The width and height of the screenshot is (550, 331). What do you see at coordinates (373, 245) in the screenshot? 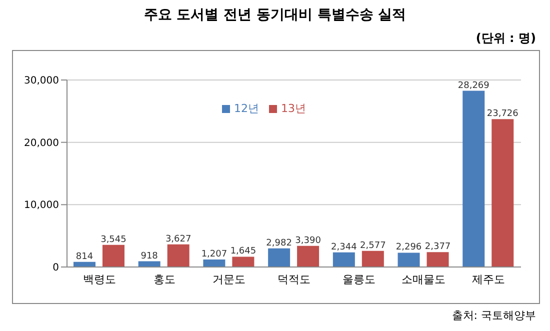
I see `data-label: 2,577` at bounding box center [373, 245].